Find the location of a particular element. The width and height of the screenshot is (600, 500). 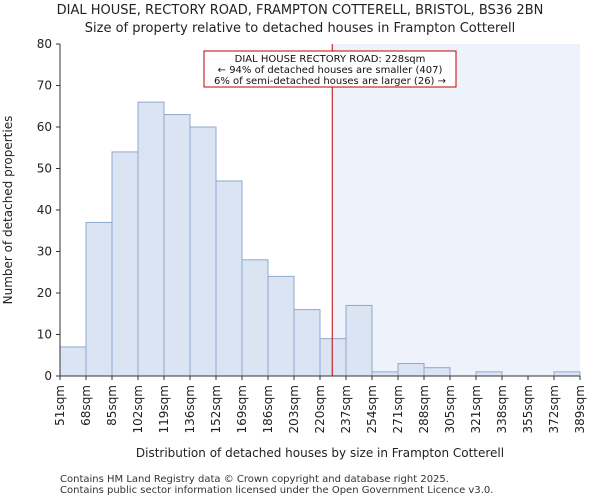

x-tick-label: 85sqm is located at coordinates (112, 405).